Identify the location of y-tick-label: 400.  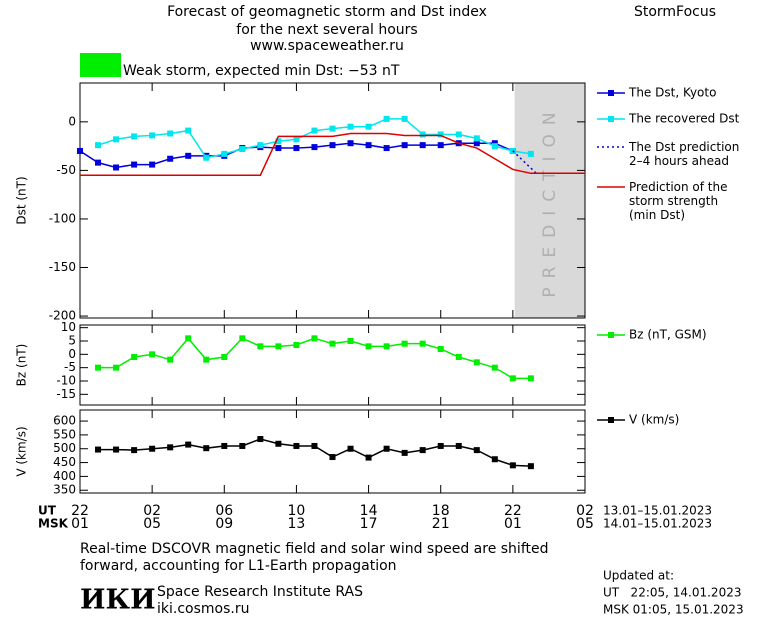
(64, 476).